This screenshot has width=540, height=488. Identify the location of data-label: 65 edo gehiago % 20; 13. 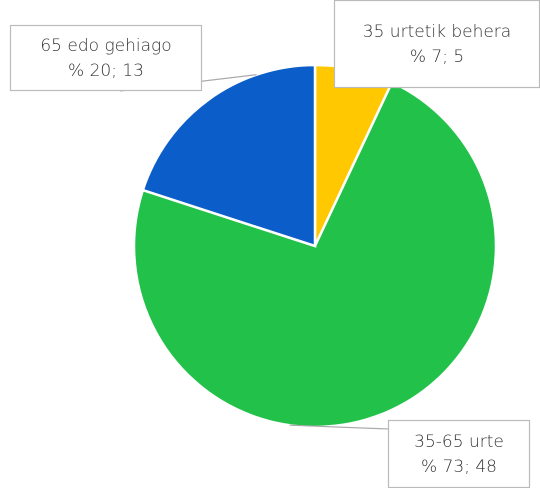
(106, 58).